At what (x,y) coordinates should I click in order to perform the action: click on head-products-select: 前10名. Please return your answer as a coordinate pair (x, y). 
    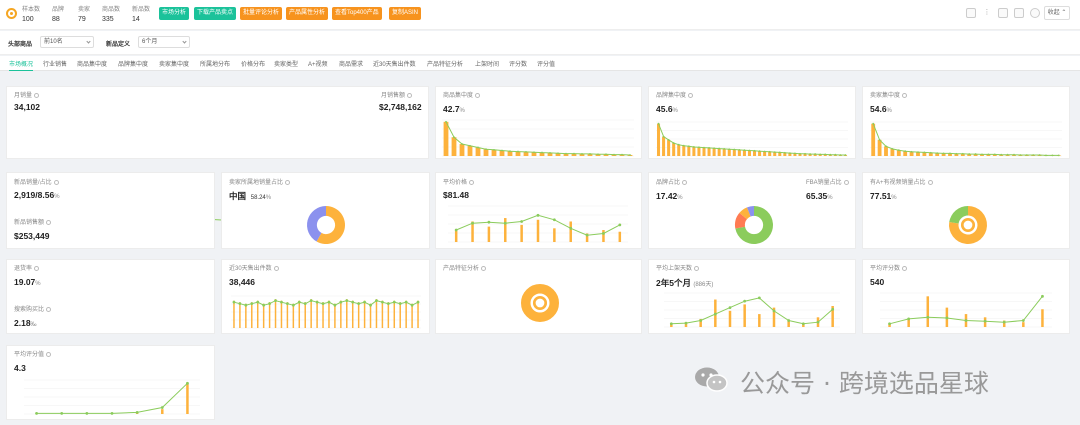
    Looking at the image, I should click on (67, 42).